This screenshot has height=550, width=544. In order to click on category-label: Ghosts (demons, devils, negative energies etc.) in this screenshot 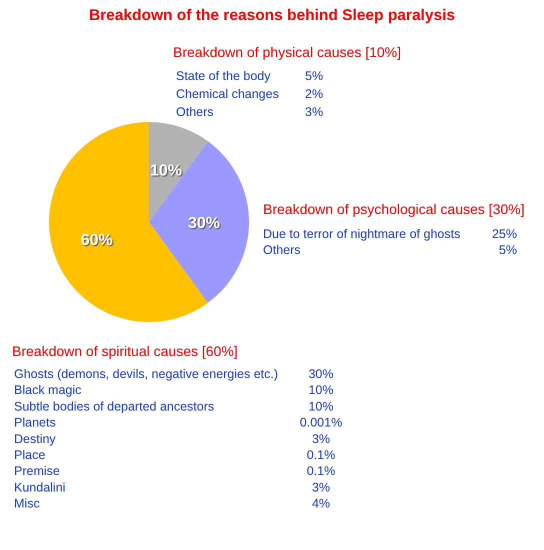, I will do `click(146, 374)`.